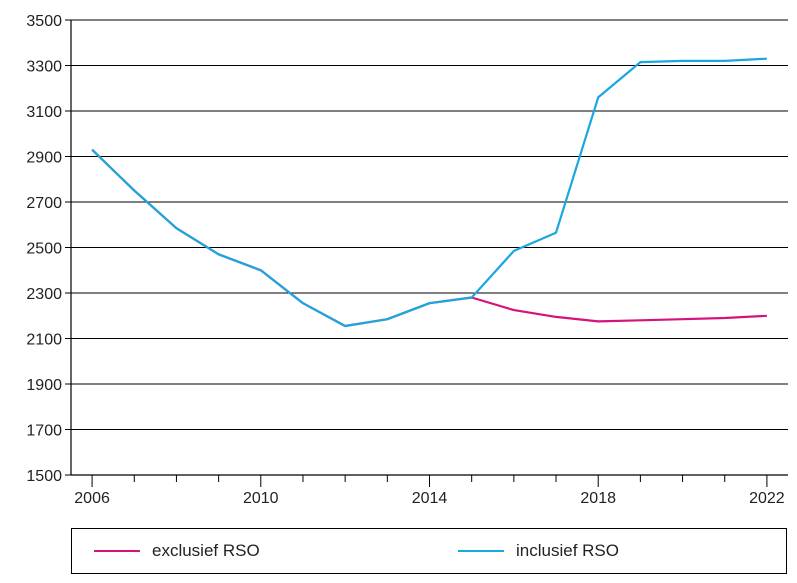 The width and height of the screenshot is (797, 583). What do you see at coordinates (44, 385) in the screenshot?
I see `y-tick-label-1900: 1900` at bounding box center [44, 385].